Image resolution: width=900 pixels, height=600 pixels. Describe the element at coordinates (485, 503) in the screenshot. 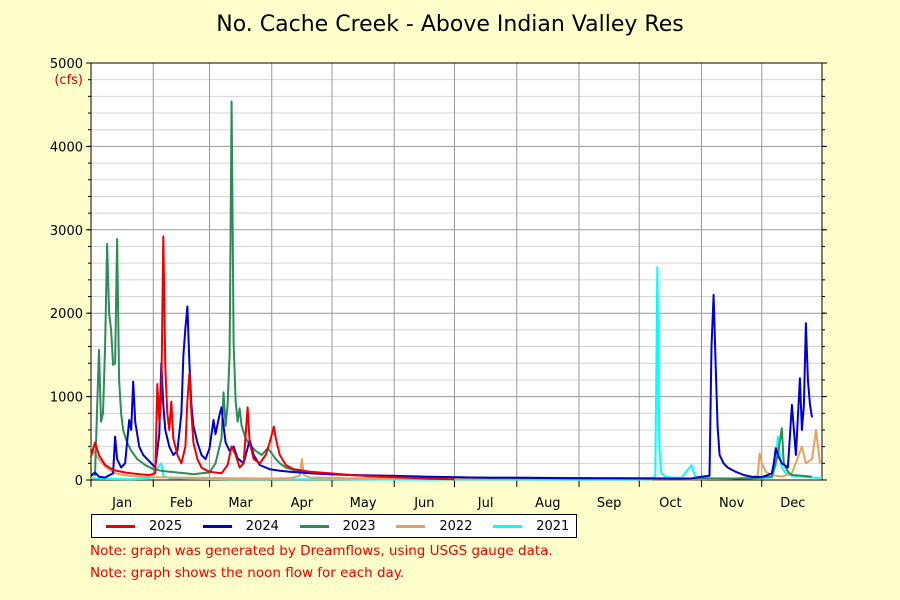

I see `x-tick-label-jul: Jul` at that location.